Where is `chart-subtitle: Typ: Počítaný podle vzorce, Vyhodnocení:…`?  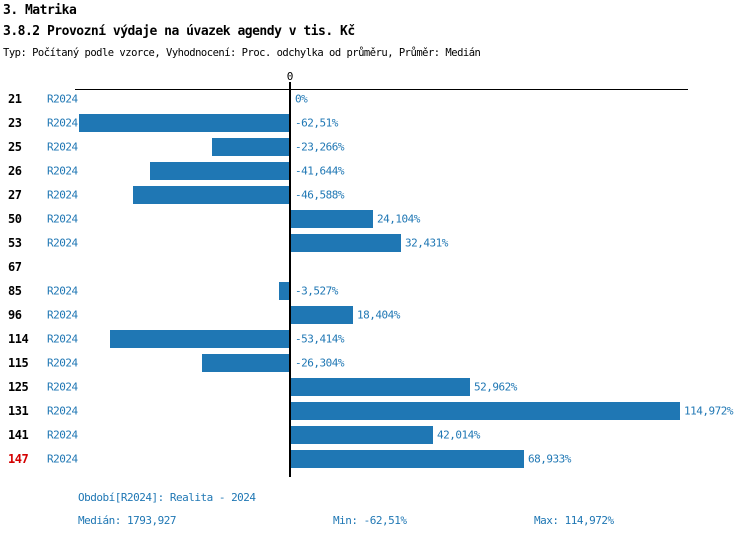
chart-subtitle: Typ: Počítaný podle vzorce, Vyhodnocení:… is located at coordinates (242, 53).